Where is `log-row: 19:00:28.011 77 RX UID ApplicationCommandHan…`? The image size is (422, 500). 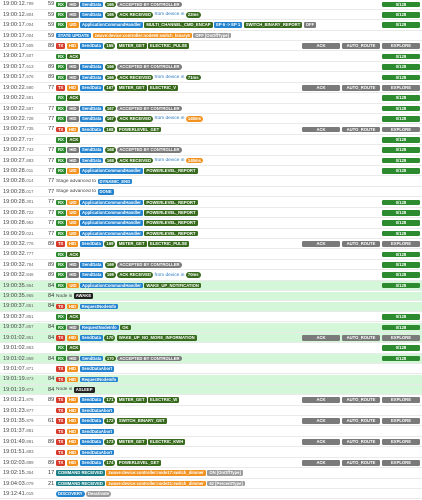
log-row: 19:00:28.011 77 RX UID ApplicationCommandHan… is located at coordinates (211, 172).